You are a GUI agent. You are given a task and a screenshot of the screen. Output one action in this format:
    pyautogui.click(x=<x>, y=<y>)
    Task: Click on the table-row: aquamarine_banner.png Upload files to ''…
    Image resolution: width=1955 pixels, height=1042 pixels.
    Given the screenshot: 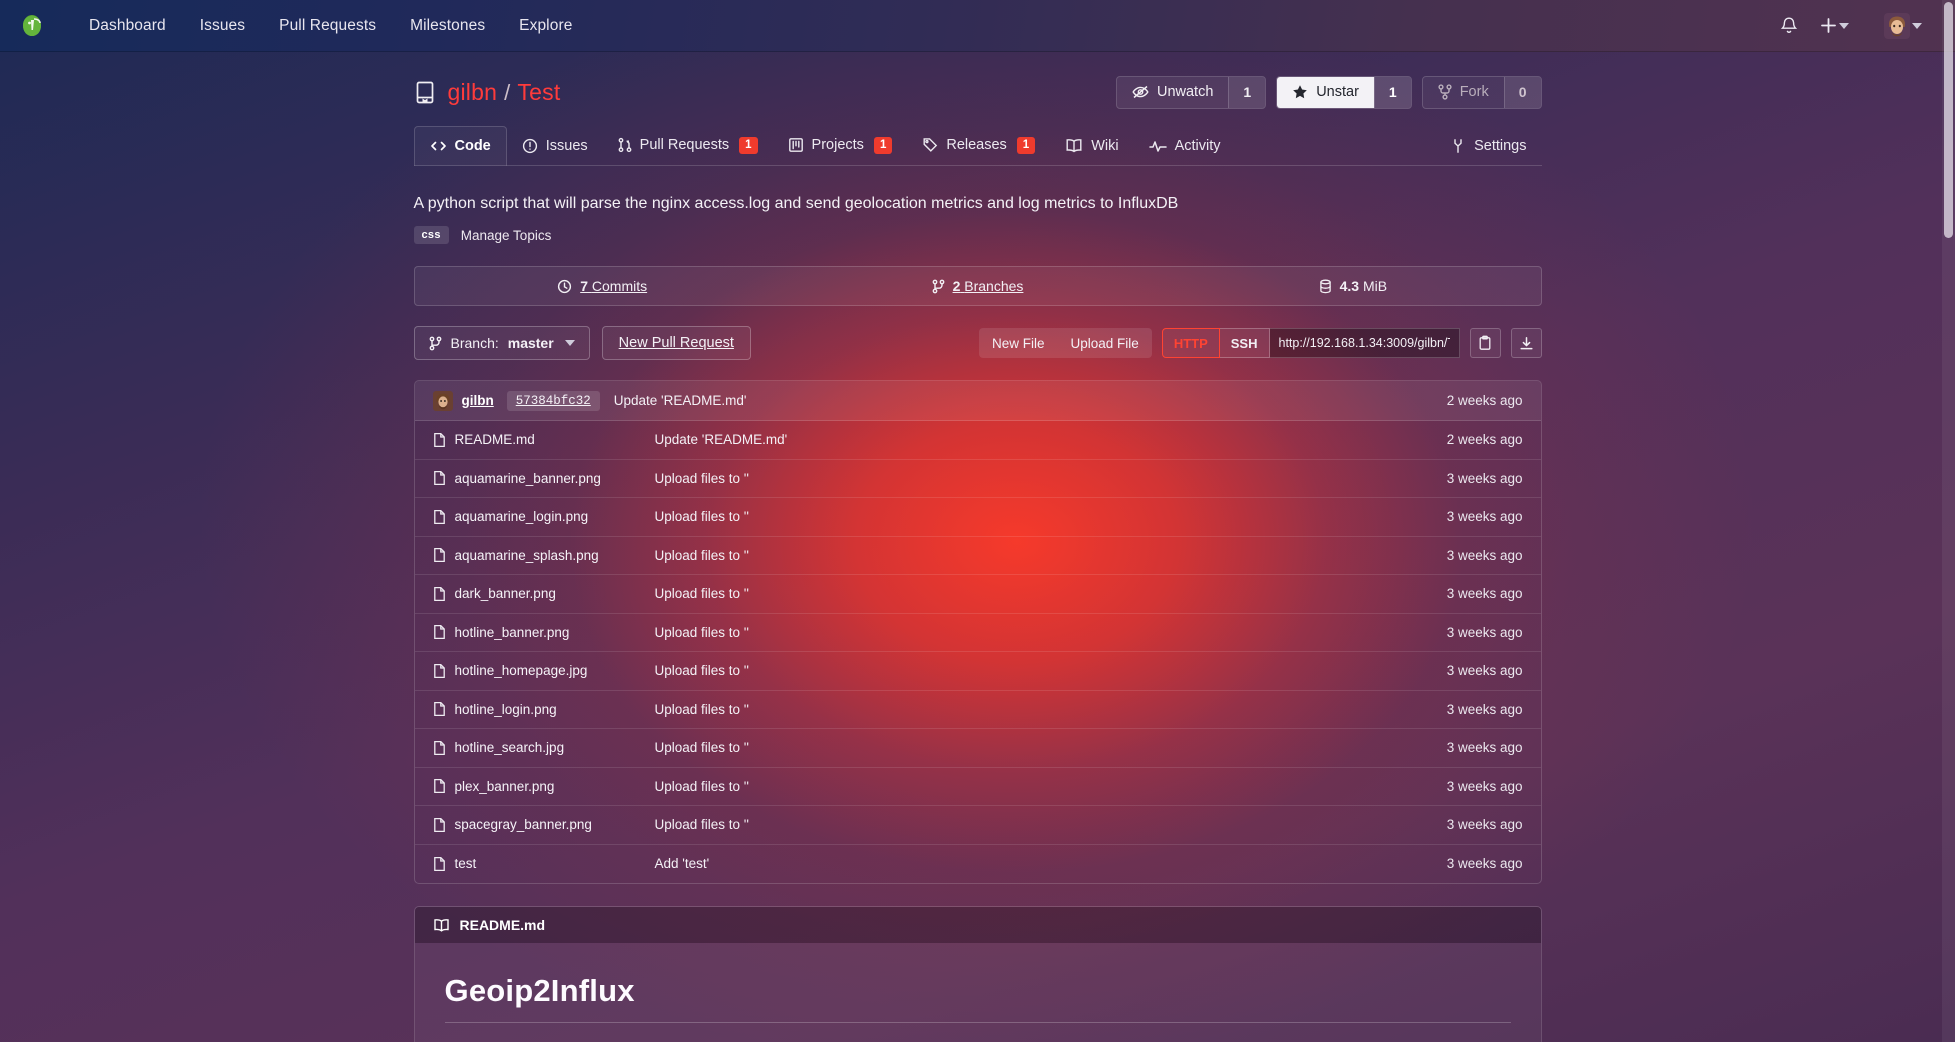 What is the action you would take?
    pyautogui.click(x=977, y=479)
    